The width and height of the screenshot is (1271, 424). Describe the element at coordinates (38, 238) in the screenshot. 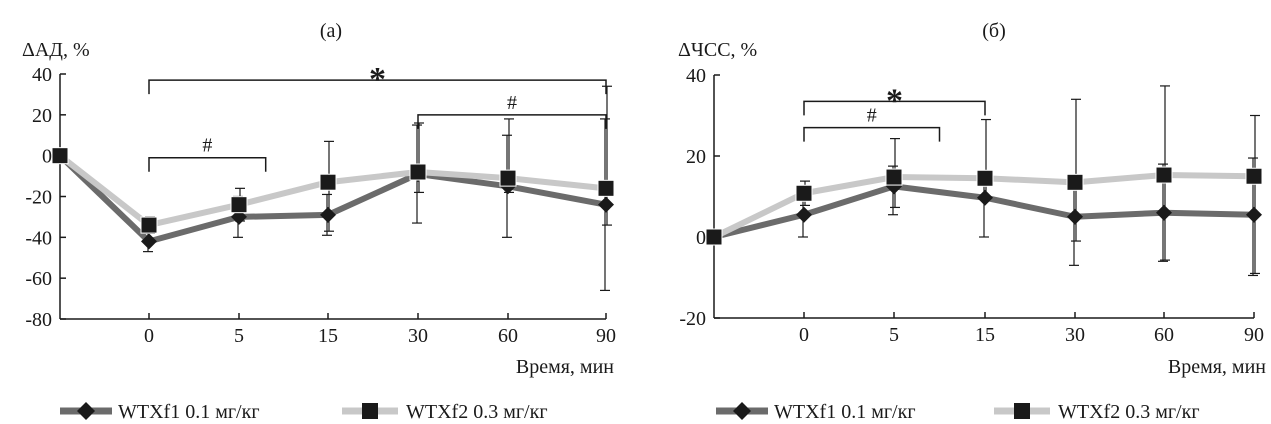

I see `y-tick-label: -40` at that location.